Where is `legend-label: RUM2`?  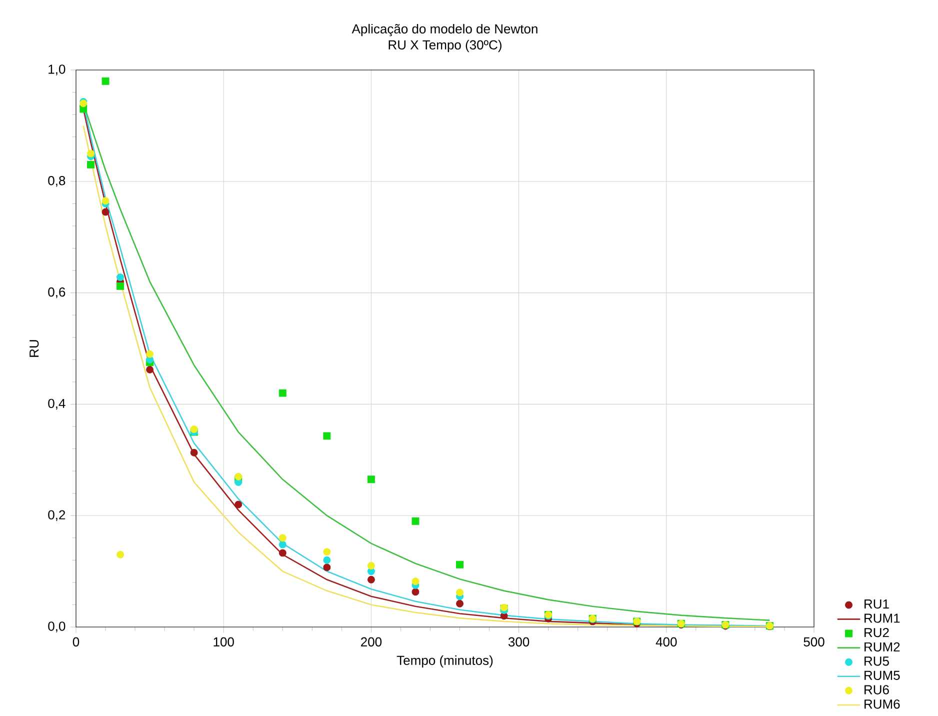 legend-label: RUM2 is located at coordinates (882, 647).